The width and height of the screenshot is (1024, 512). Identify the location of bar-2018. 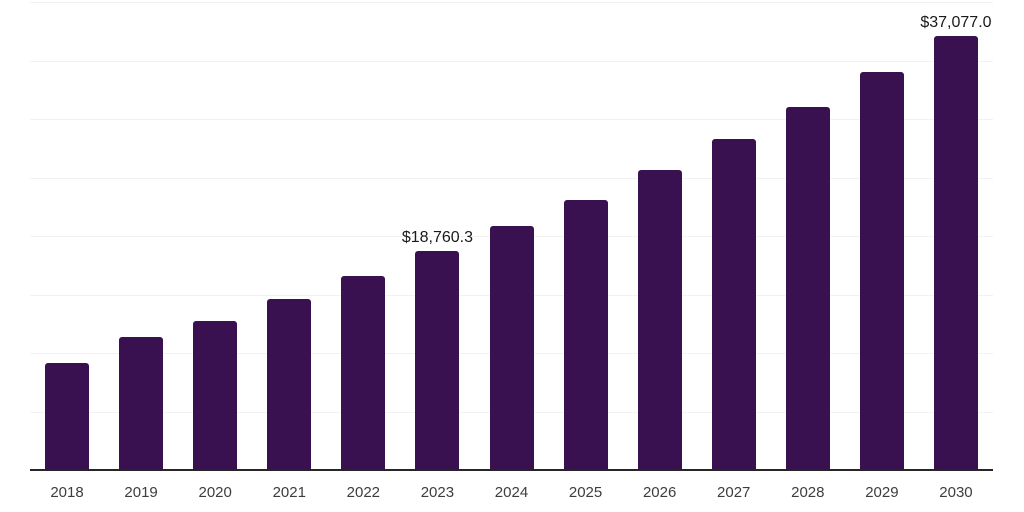
(67, 416).